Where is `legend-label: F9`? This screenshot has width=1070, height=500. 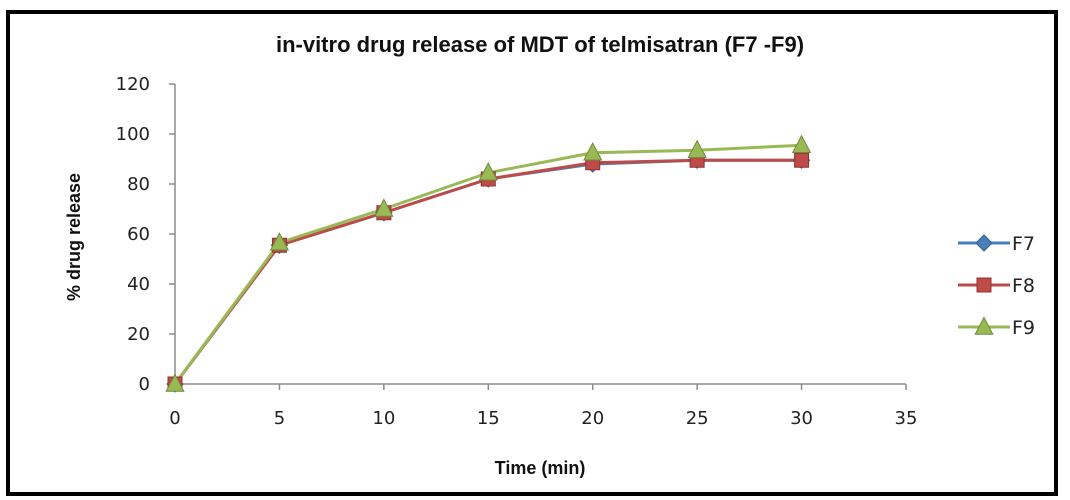 legend-label: F9 is located at coordinates (1023, 328).